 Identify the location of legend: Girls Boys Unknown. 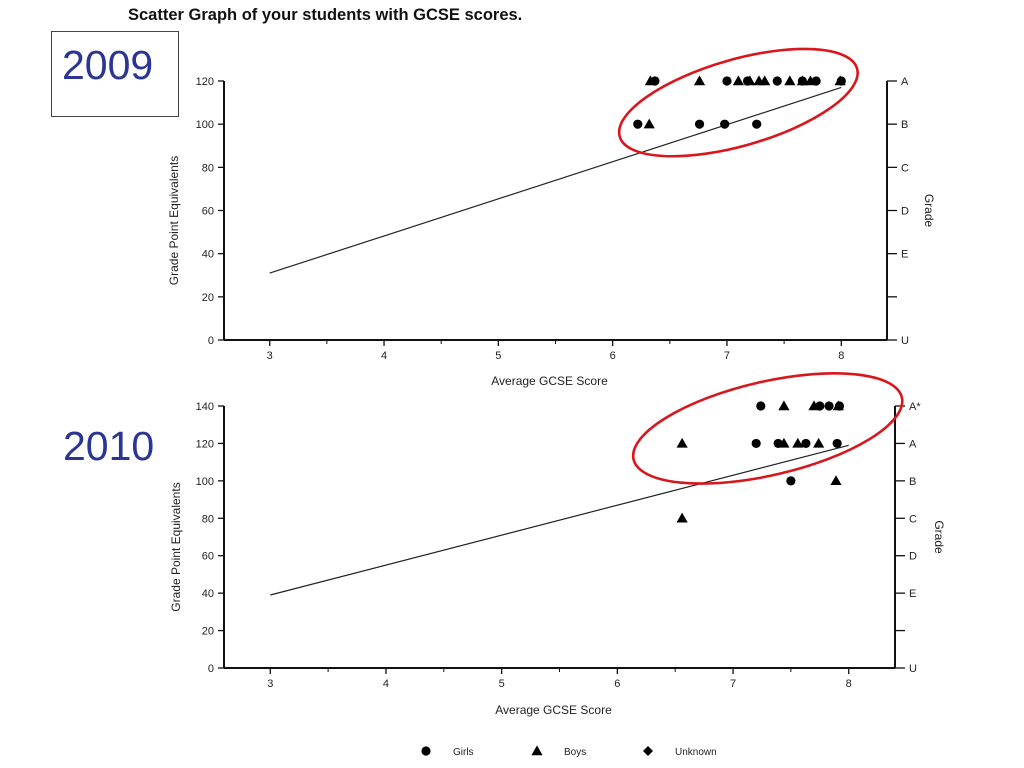
(569, 751).